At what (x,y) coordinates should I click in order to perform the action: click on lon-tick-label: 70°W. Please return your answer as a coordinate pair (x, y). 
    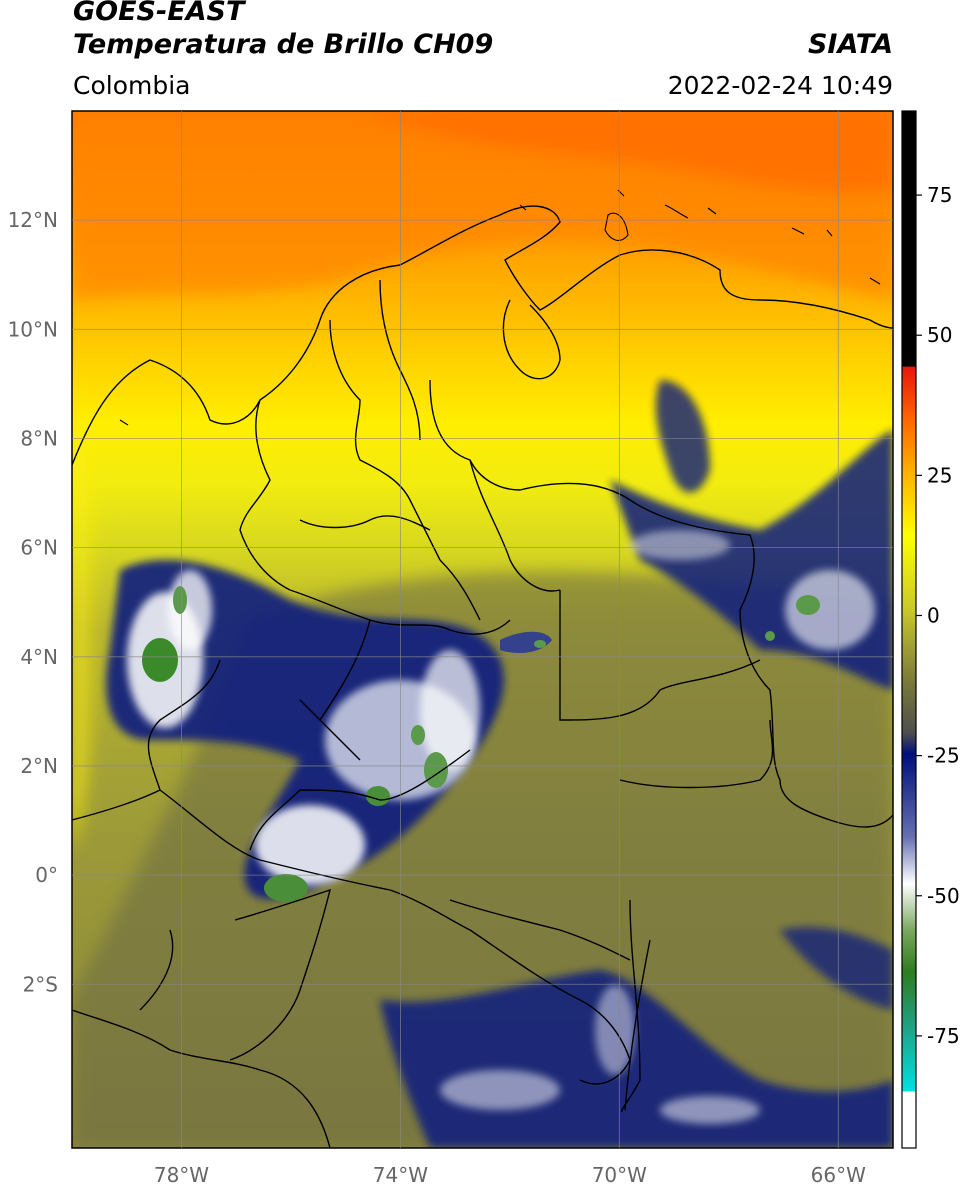
    Looking at the image, I should click on (619, 1175).